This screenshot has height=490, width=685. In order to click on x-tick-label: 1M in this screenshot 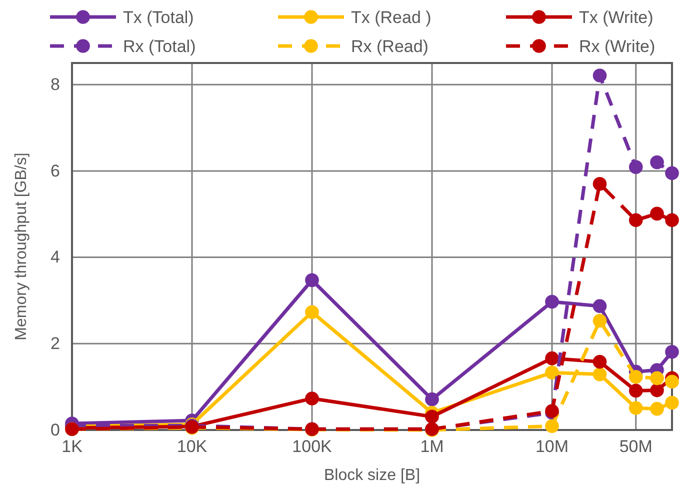, I will do `click(432, 446)`.